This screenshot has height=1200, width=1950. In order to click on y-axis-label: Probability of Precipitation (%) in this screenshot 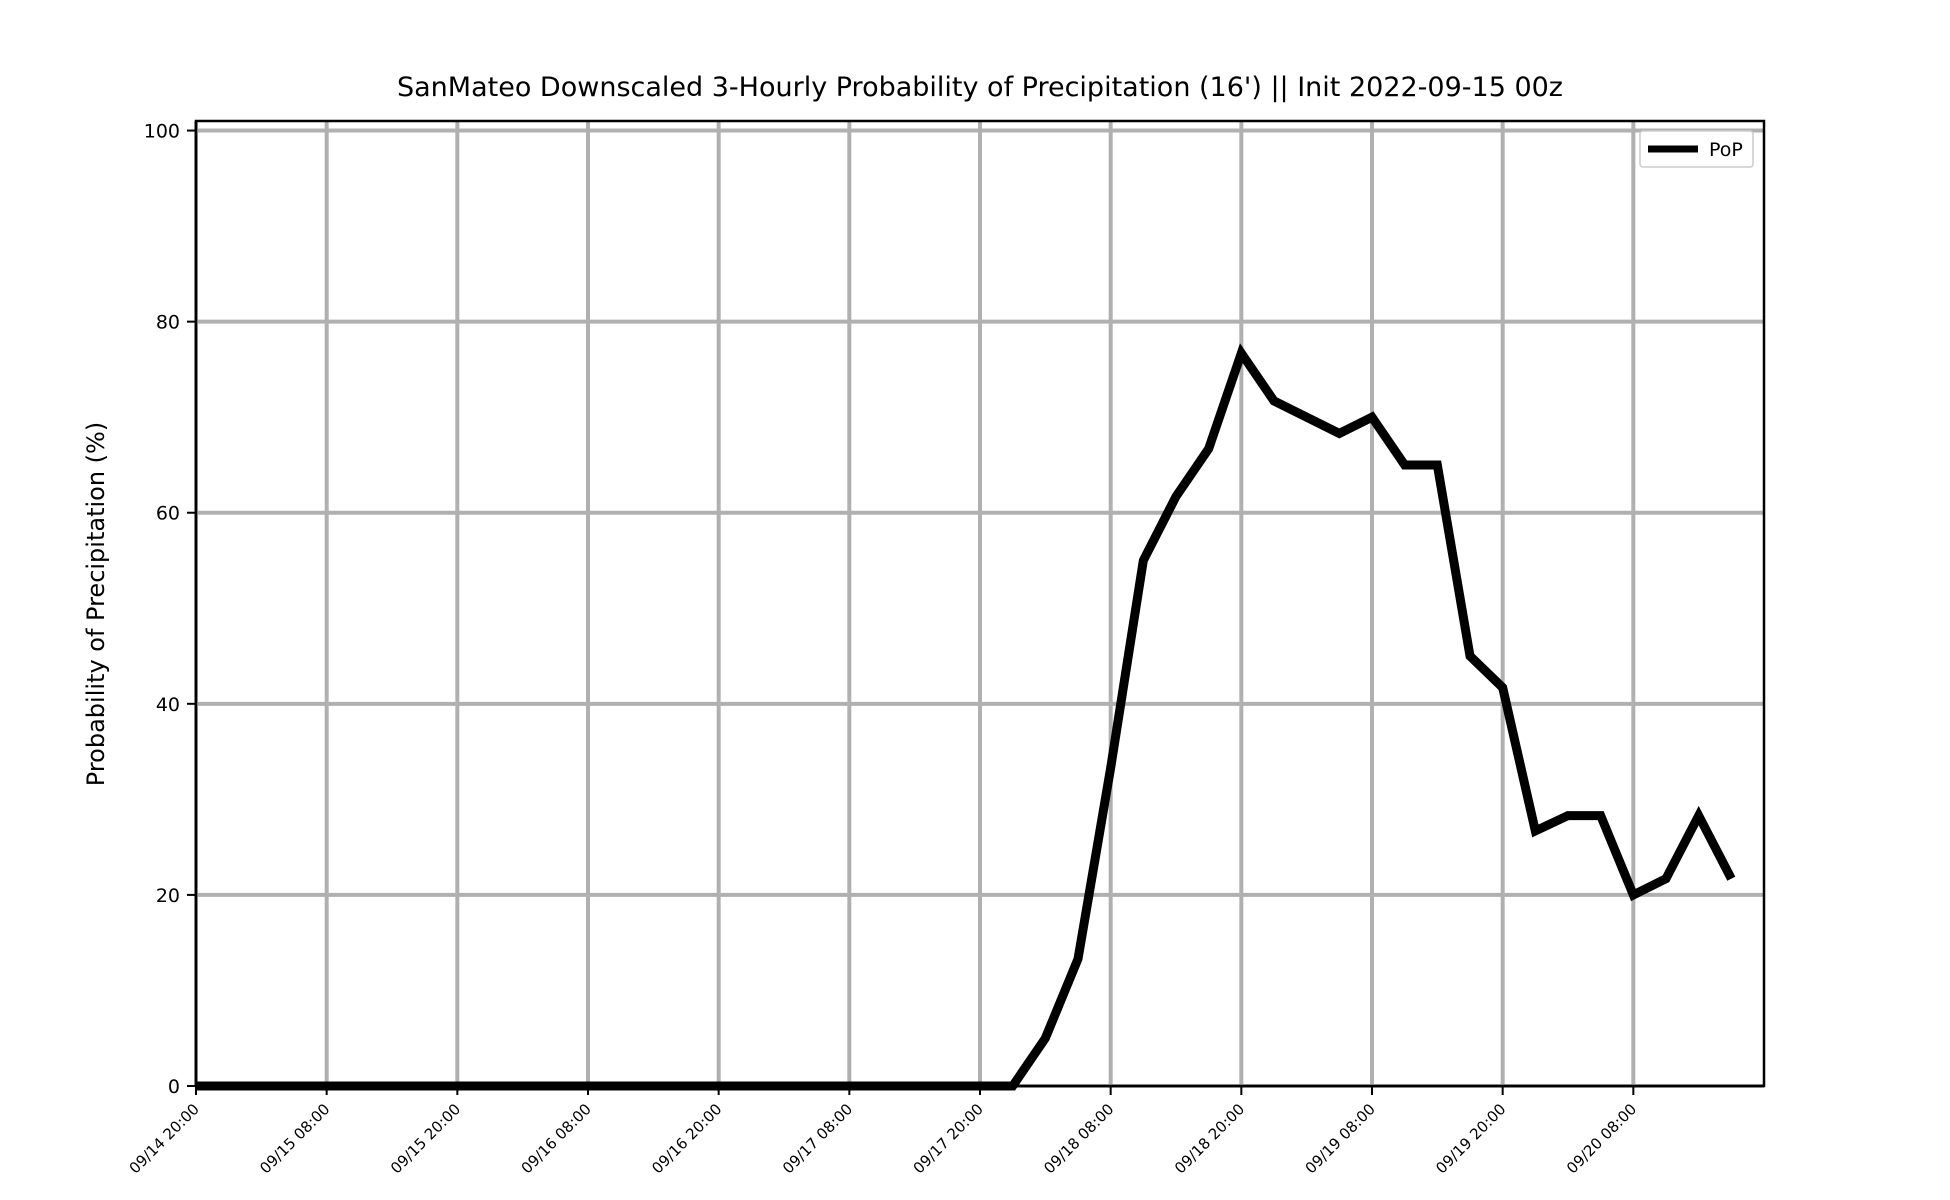, I will do `click(96, 604)`.